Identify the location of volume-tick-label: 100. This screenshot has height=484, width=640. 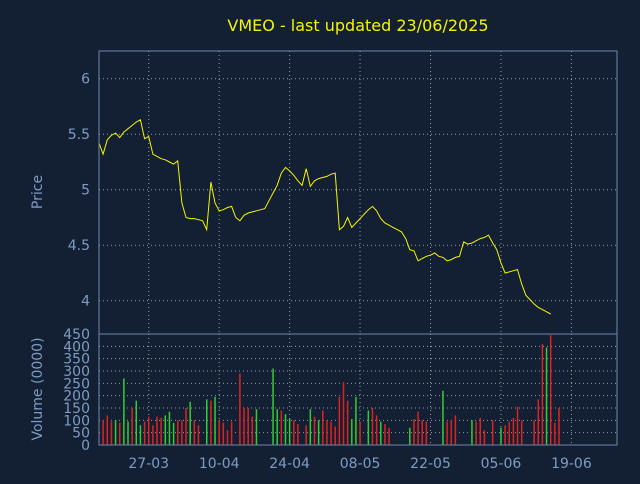
(76, 421).